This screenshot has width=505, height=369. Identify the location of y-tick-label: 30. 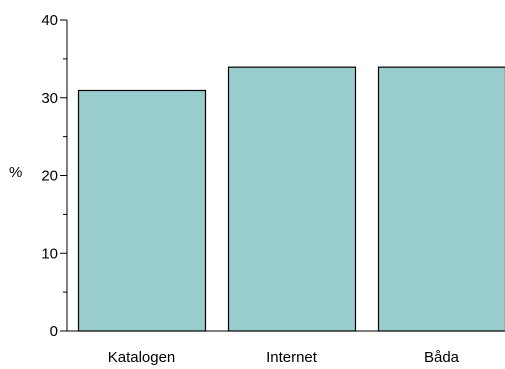
(49, 98).